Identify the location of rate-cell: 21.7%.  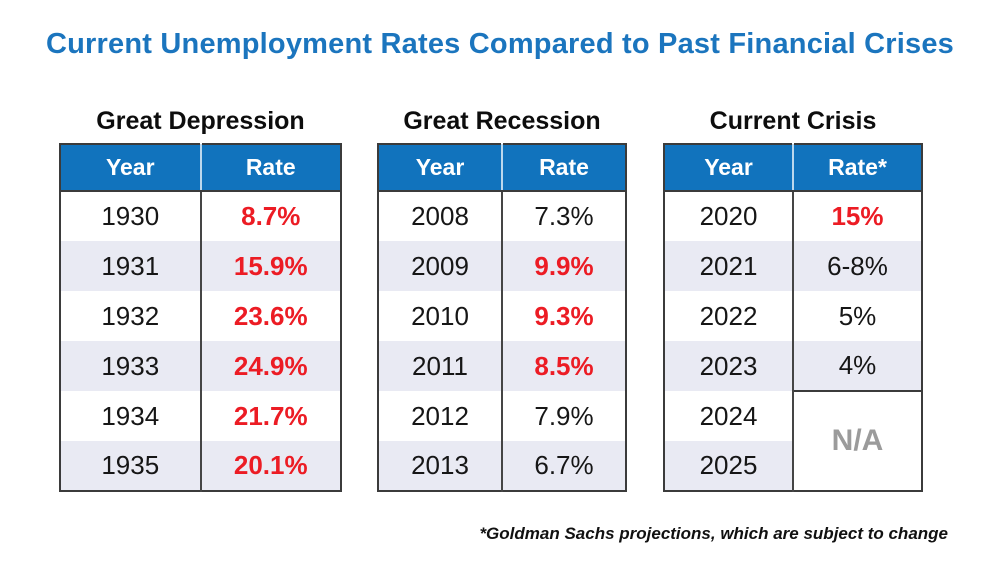
(270, 416).